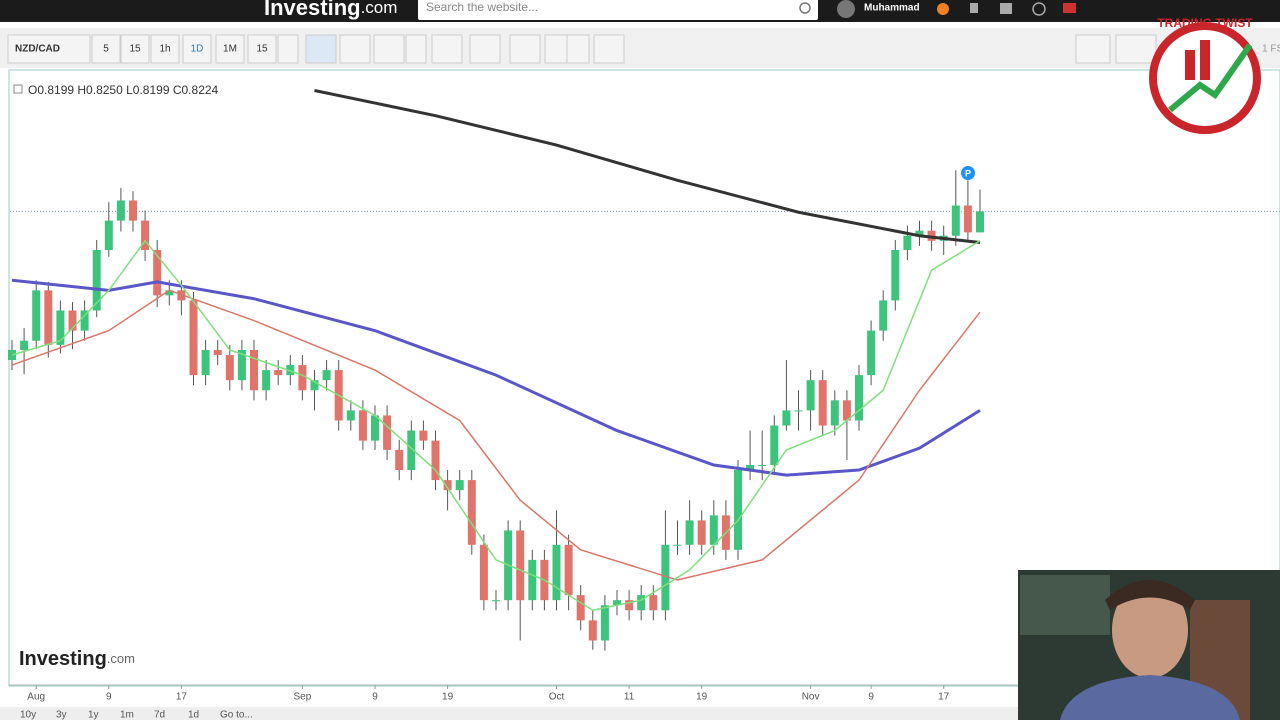  I want to click on candle-type-button, so click(321, 49).